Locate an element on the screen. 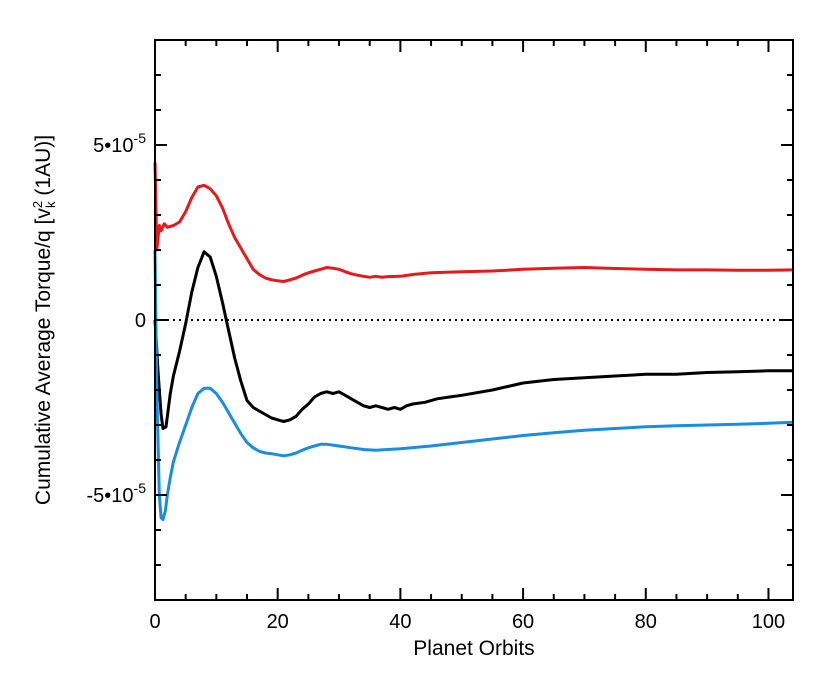  y-tick-label: 0 is located at coordinates (140, 321).